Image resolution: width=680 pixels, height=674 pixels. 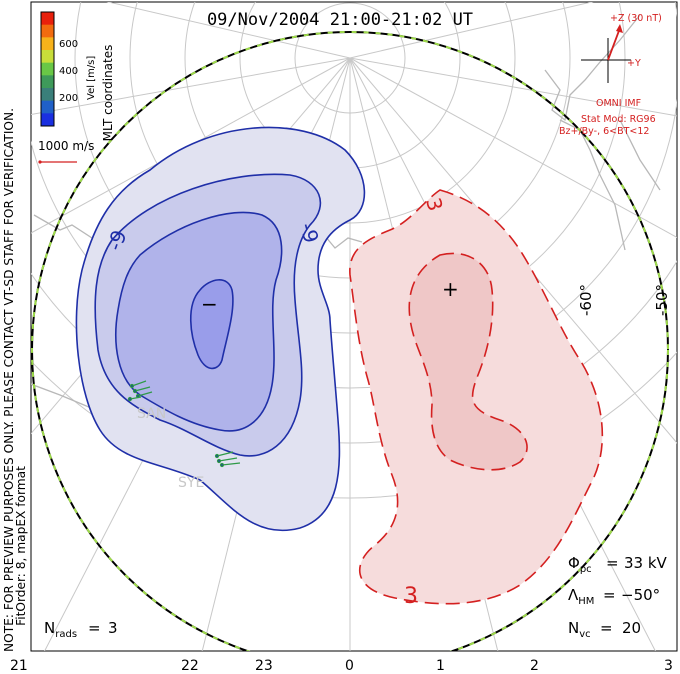 I want to click on radar-label-san: SAN, so click(x=151, y=414).